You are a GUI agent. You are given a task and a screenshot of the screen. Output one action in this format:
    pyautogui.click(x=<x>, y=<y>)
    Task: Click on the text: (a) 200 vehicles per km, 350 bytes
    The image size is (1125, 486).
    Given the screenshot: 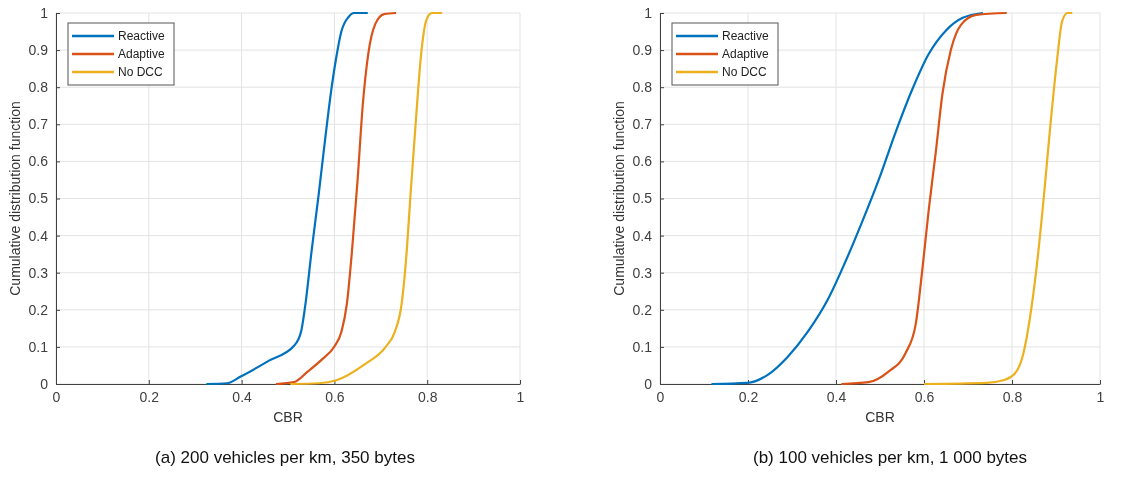 What is the action you would take?
    pyautogui.click(x=285, y=457)
    